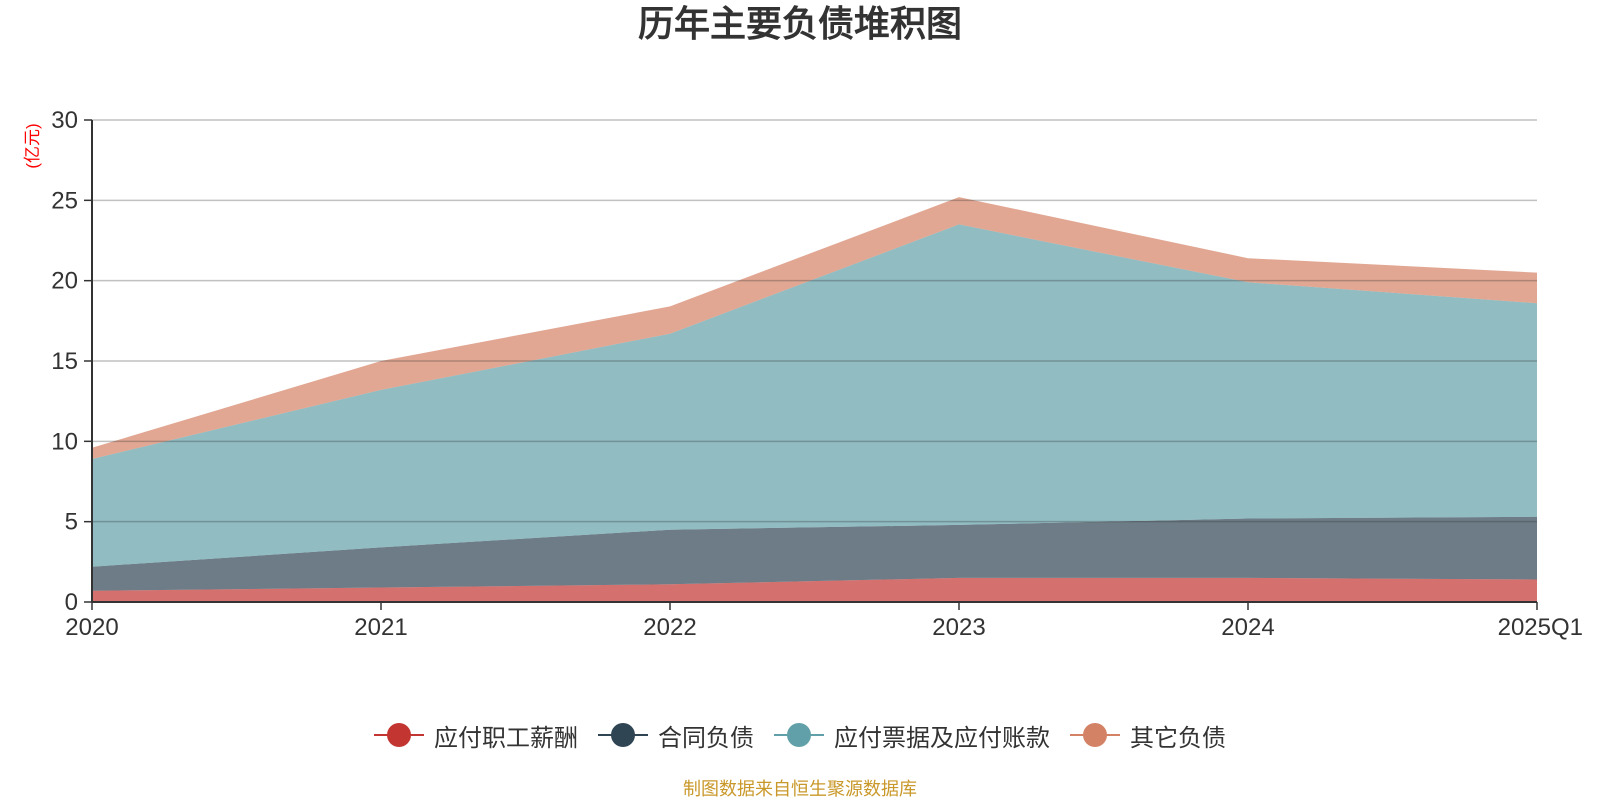  I want to click on legend-label: 合同负债, so click(706, 738).